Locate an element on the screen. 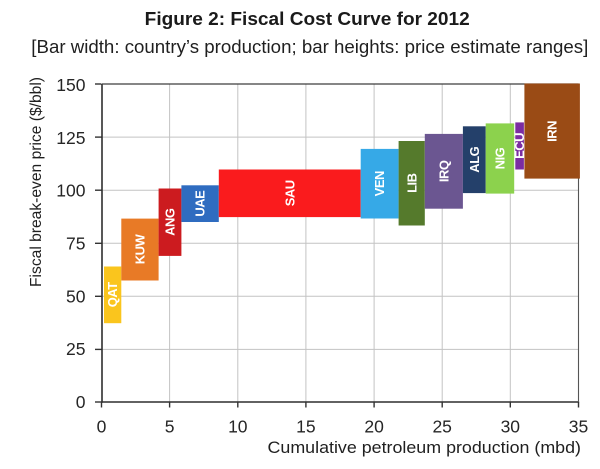  svg-text: 5 is located at coordinates (170, 426).